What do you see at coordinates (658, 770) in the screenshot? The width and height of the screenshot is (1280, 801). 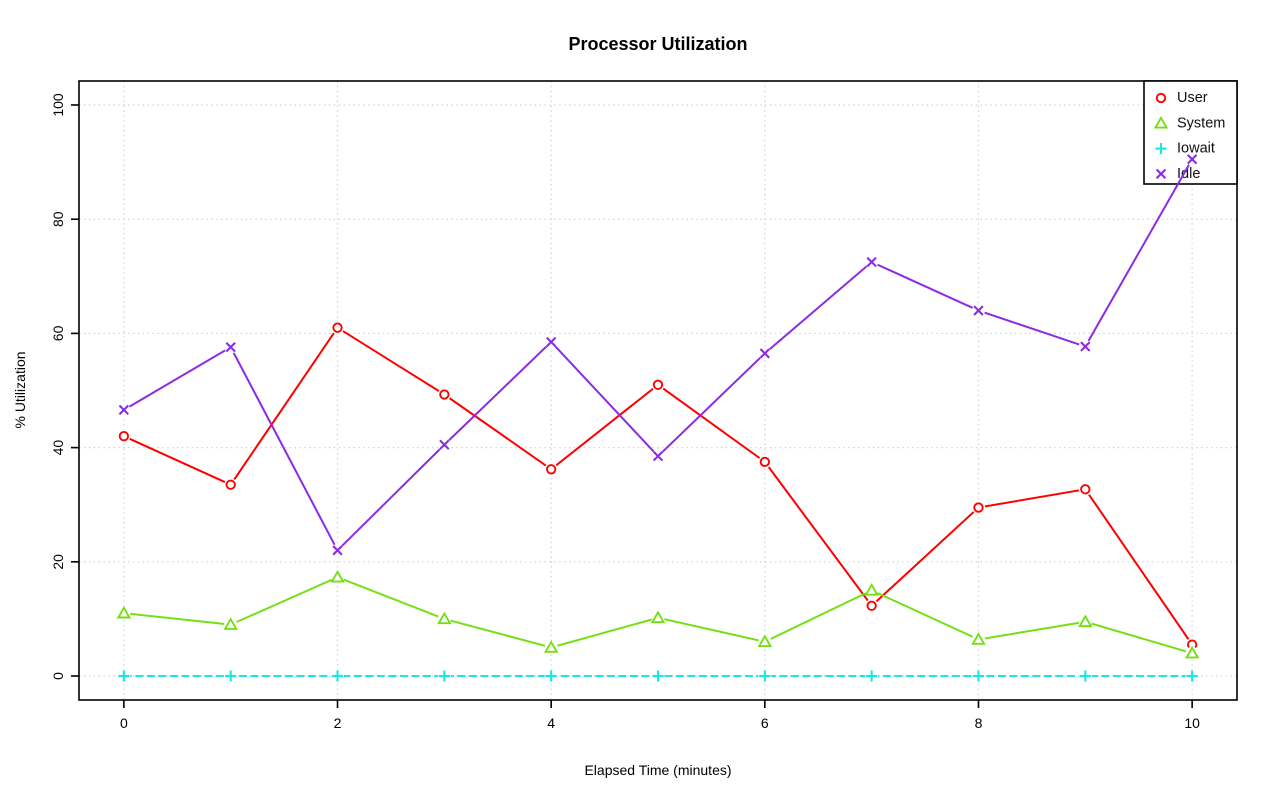 I see `x-axis-title: Elapsed Time (minutes)` at bounding box center [658, 770].